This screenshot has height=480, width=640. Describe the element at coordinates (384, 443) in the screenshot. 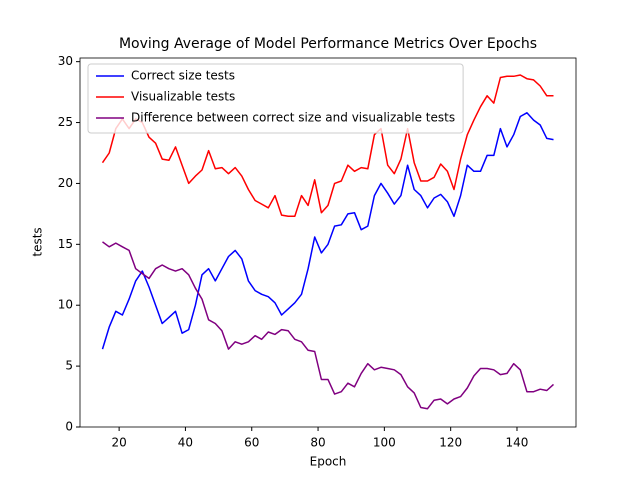

I see `x-tick-label: 100` at that location.